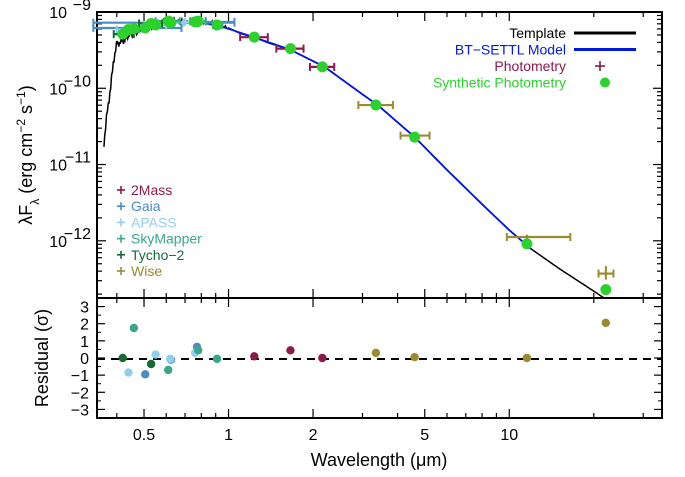  I want to click on legend-entry-label: Template, so click(537, 33).